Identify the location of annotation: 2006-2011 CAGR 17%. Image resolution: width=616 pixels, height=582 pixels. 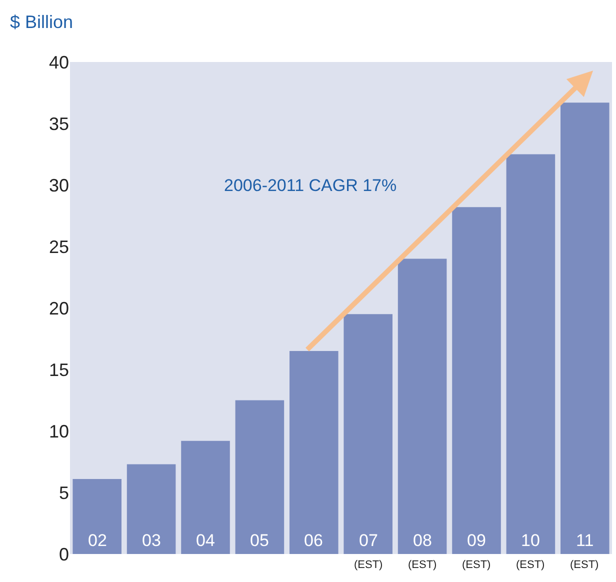
(310, 185).